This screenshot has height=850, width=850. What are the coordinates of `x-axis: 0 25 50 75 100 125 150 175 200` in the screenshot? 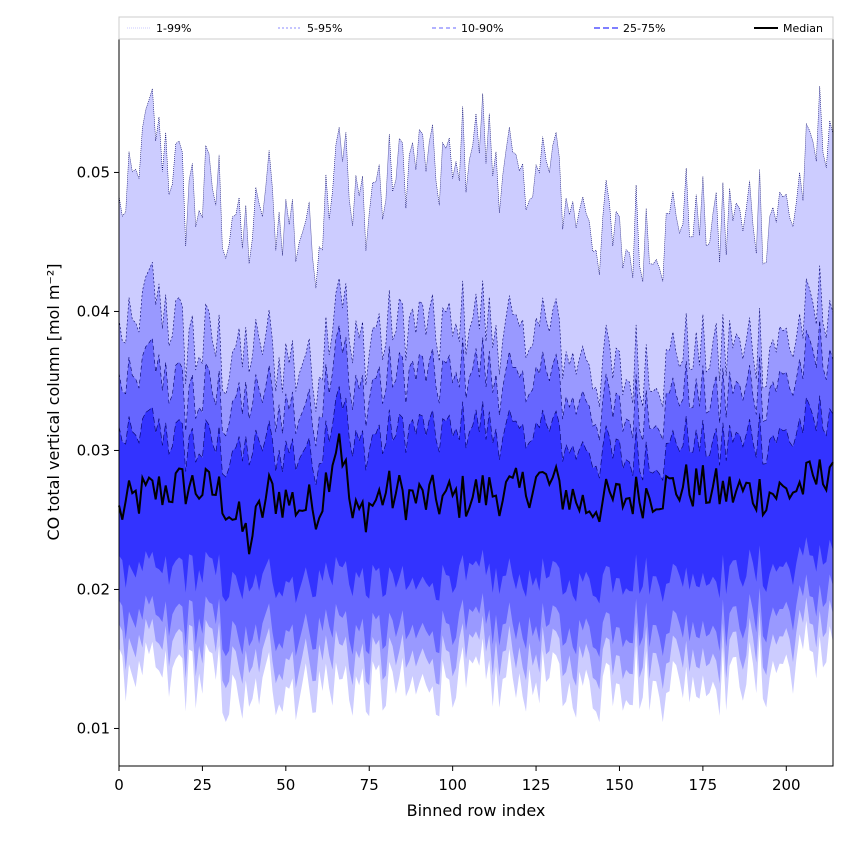 It's located at (457, 780).